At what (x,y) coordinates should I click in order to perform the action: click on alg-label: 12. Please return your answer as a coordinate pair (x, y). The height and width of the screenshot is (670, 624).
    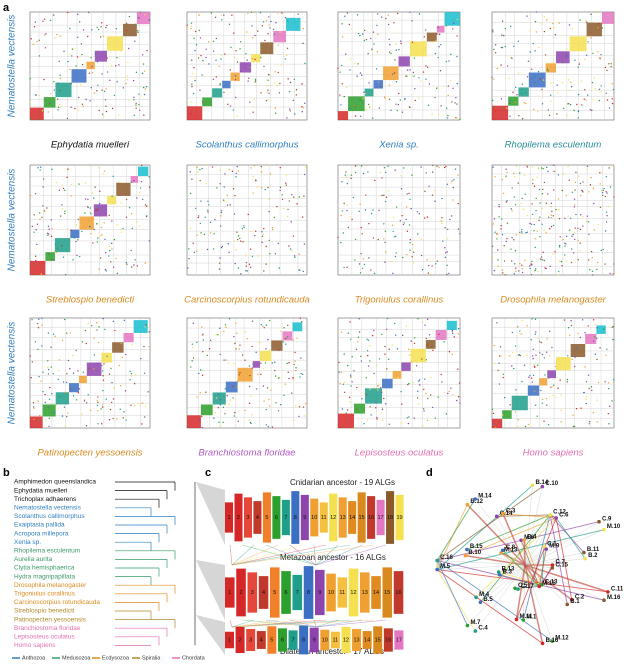
    Looking at the image, I should click on (353, 593).